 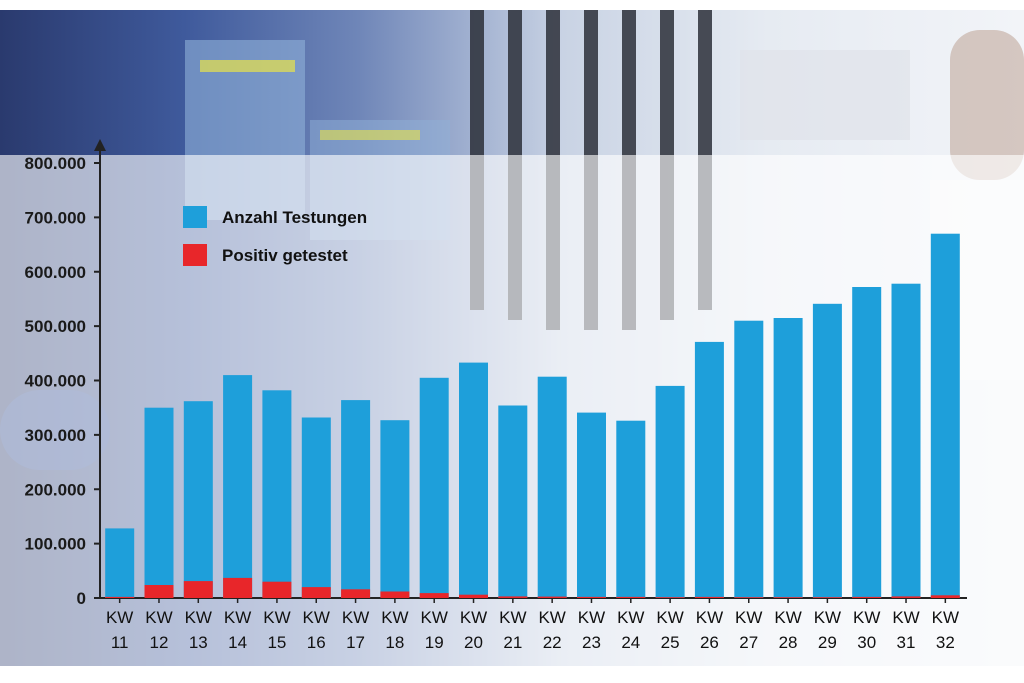 I want to click on legend-label: Anzahl Testungen, so click(x=294, y=217).